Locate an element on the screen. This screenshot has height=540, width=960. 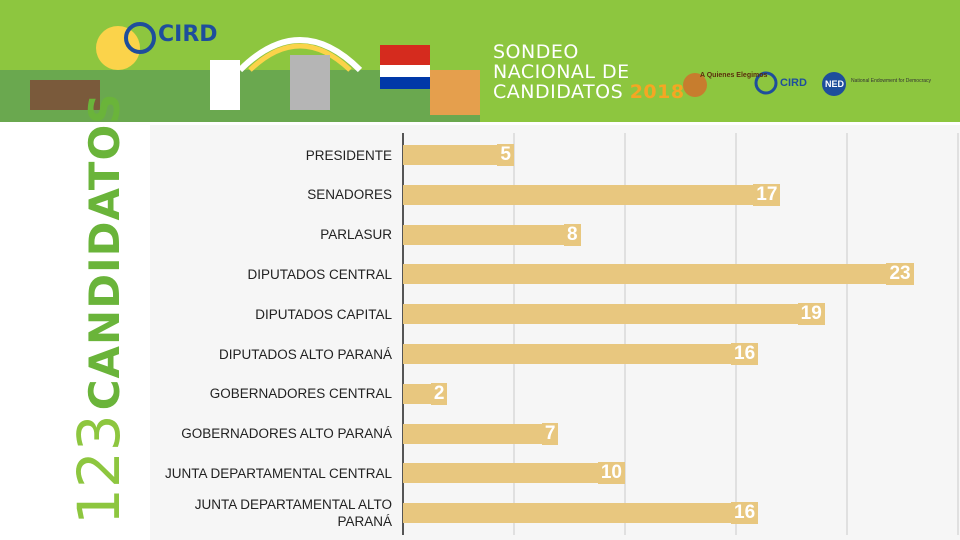
category-label: JUNTA DEPARTAMENTAL CENTRAL is located at coordinates (278, 473).